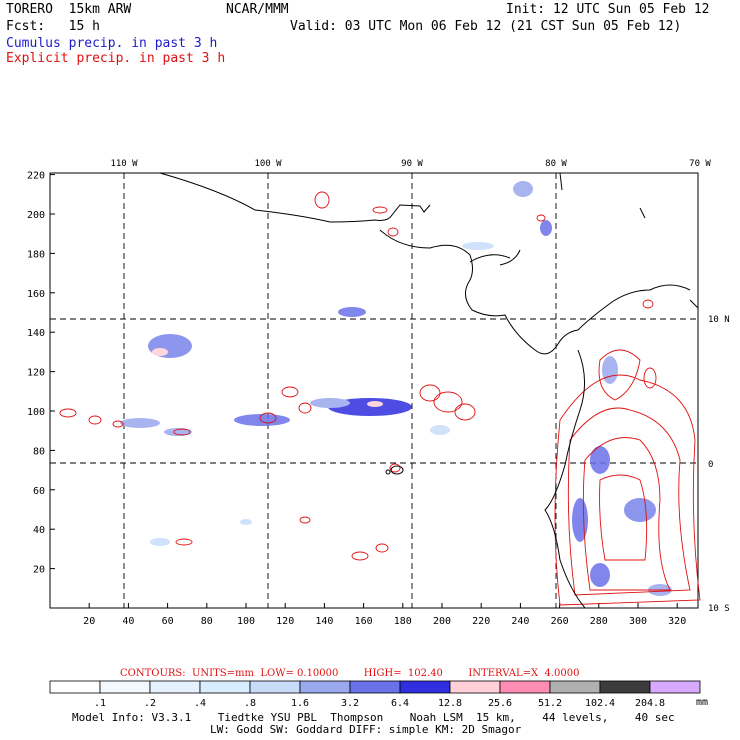 Image resolution: width=740 pixels, height=740 pixels. Describe the element at coordinates (36, 294) in the screenshot. I see `y-tick-label: 160` at that location.